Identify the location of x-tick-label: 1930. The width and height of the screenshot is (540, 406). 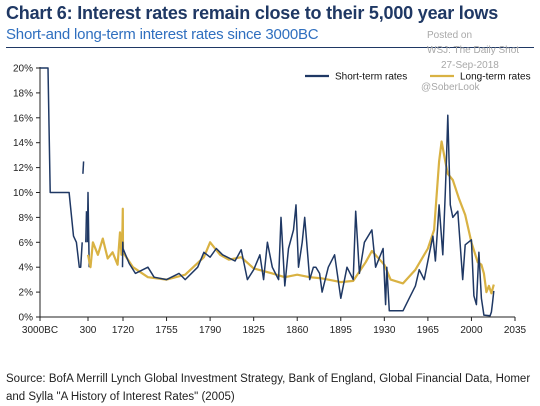
(384, 330).